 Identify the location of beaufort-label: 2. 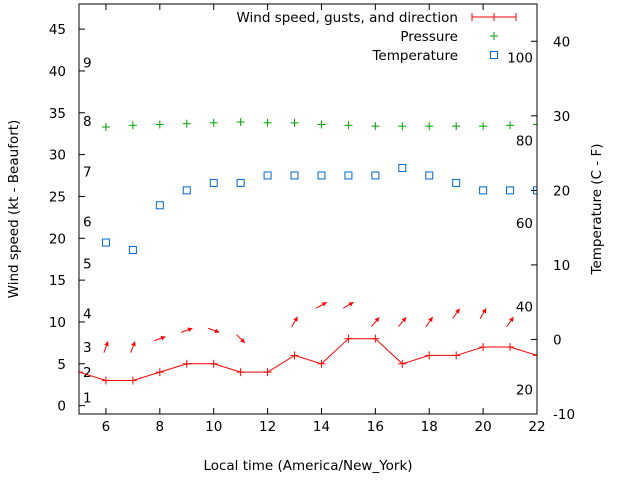
(87, 373).